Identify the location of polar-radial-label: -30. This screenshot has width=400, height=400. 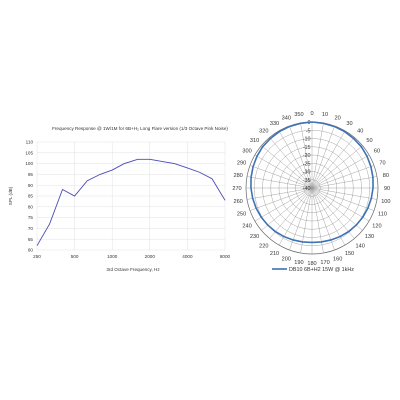
(307, 173).